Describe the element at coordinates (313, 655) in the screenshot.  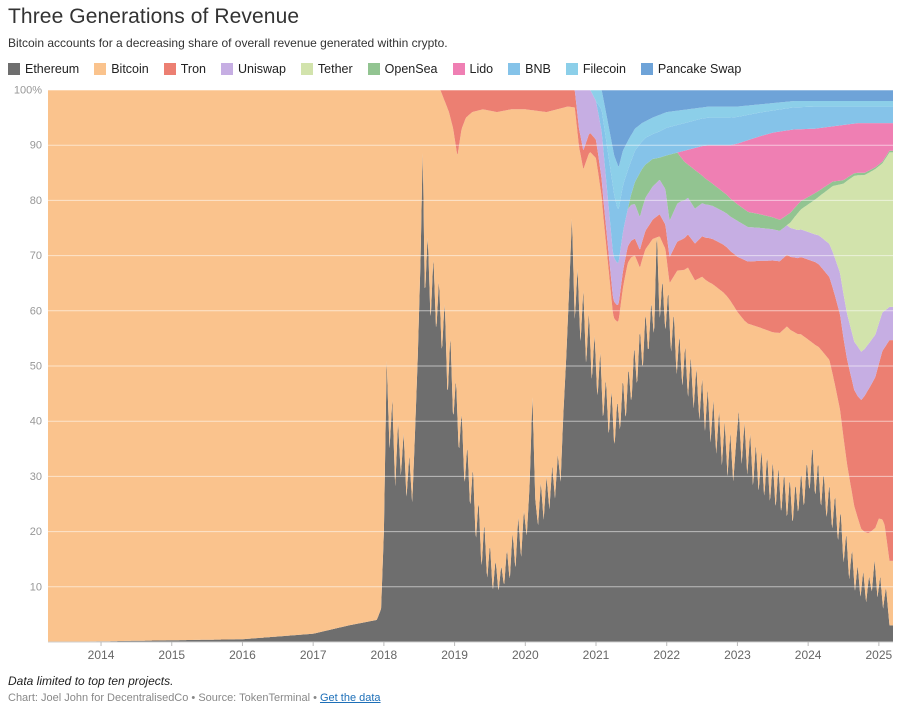
I see `x-axis-label-2017: 2017` at that location.